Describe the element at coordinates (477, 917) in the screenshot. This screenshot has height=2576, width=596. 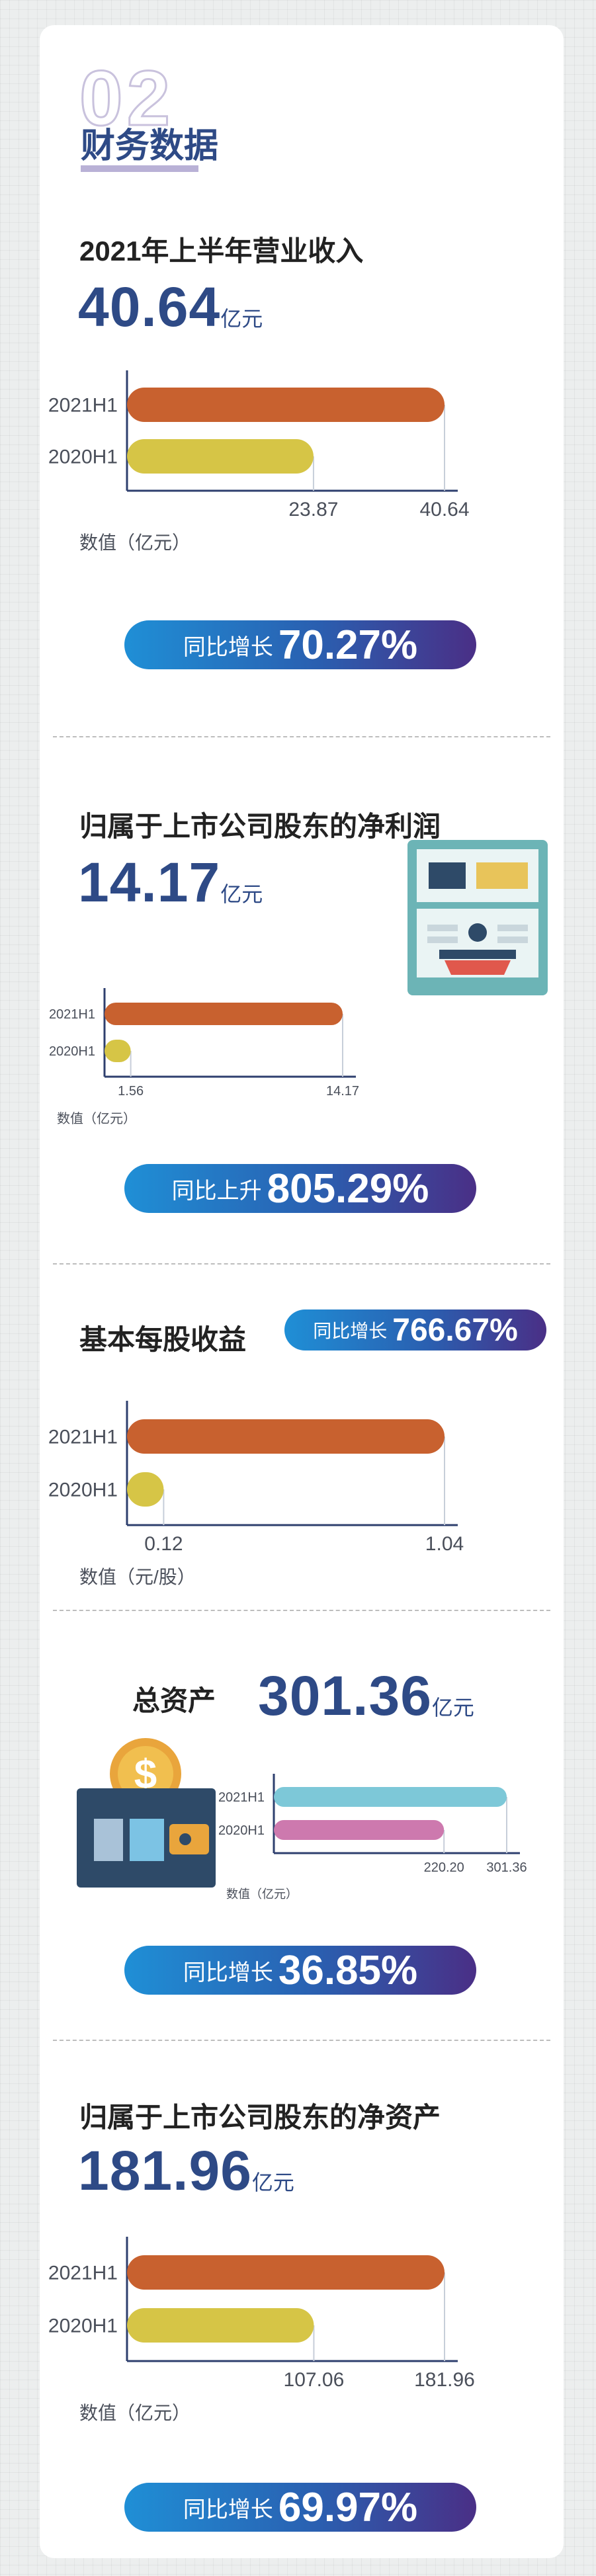
I see `atm-machine-icon` at that location.